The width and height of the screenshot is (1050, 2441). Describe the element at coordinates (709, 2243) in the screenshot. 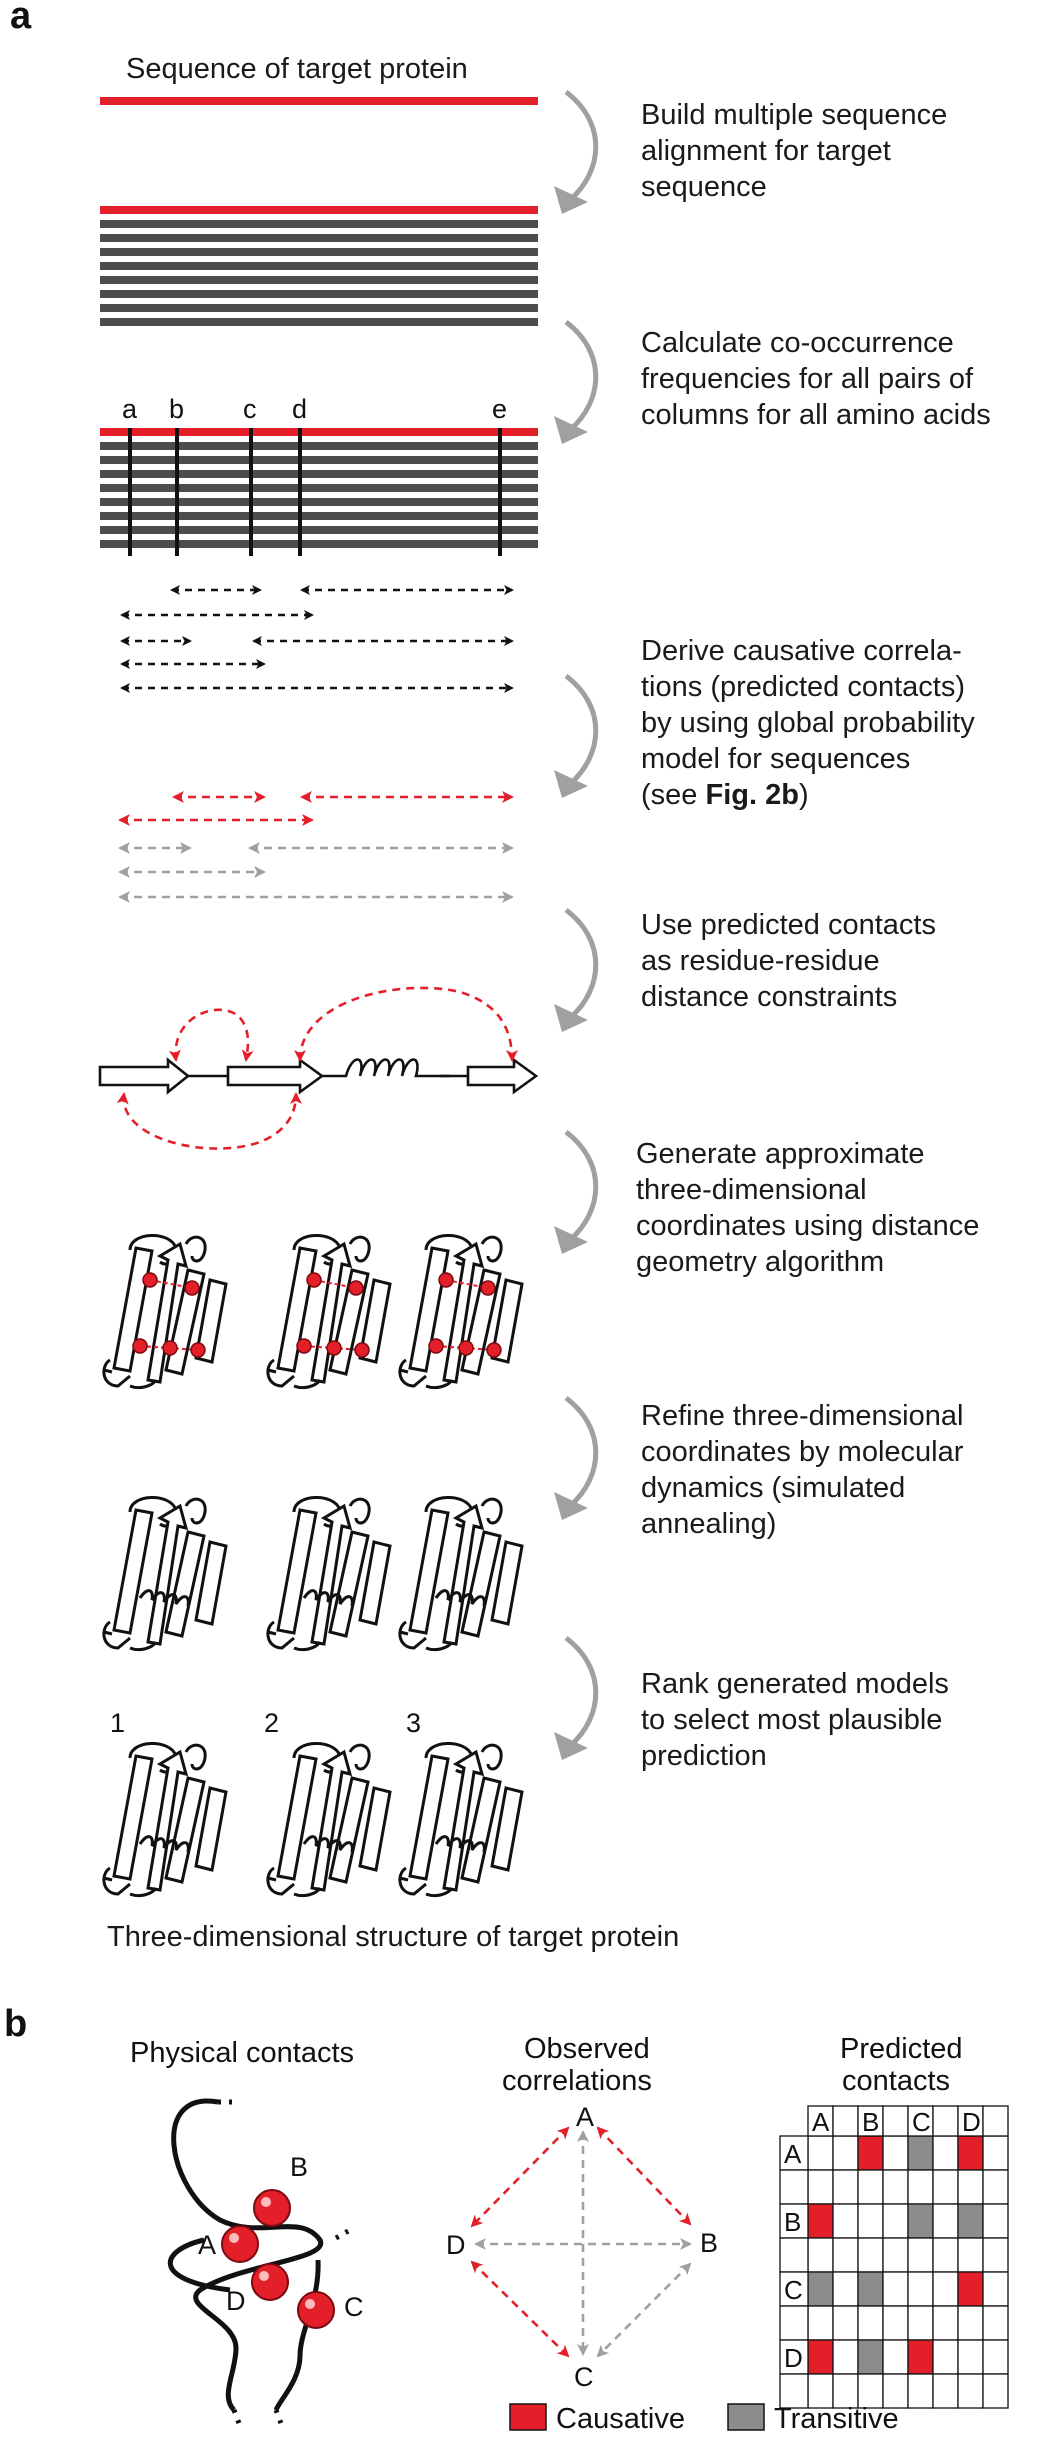

I see `node-b: B` at that location.